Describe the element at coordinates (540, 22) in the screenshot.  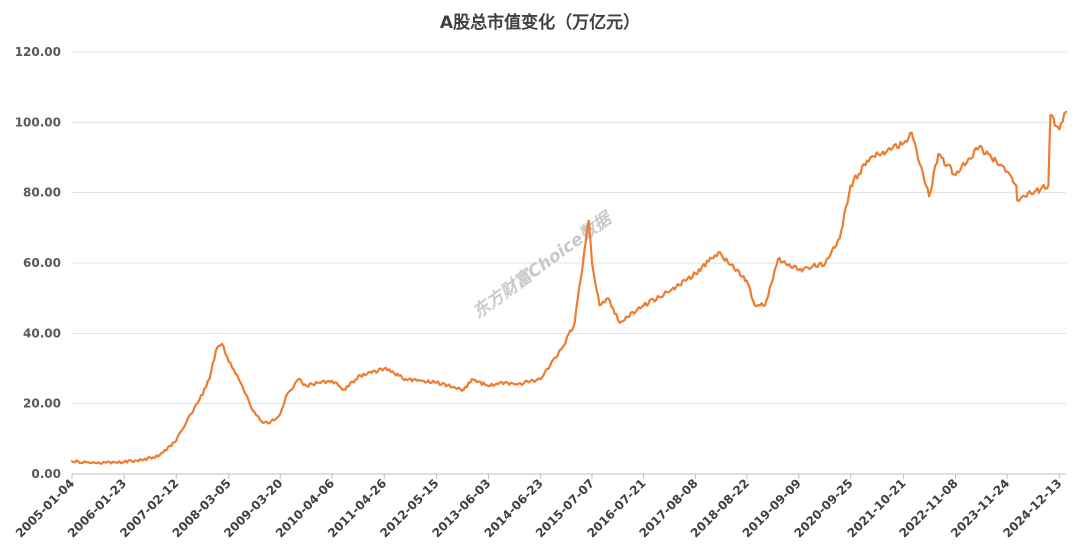
I see `chart-title: A股总市值变化（万亿元）` at that location.